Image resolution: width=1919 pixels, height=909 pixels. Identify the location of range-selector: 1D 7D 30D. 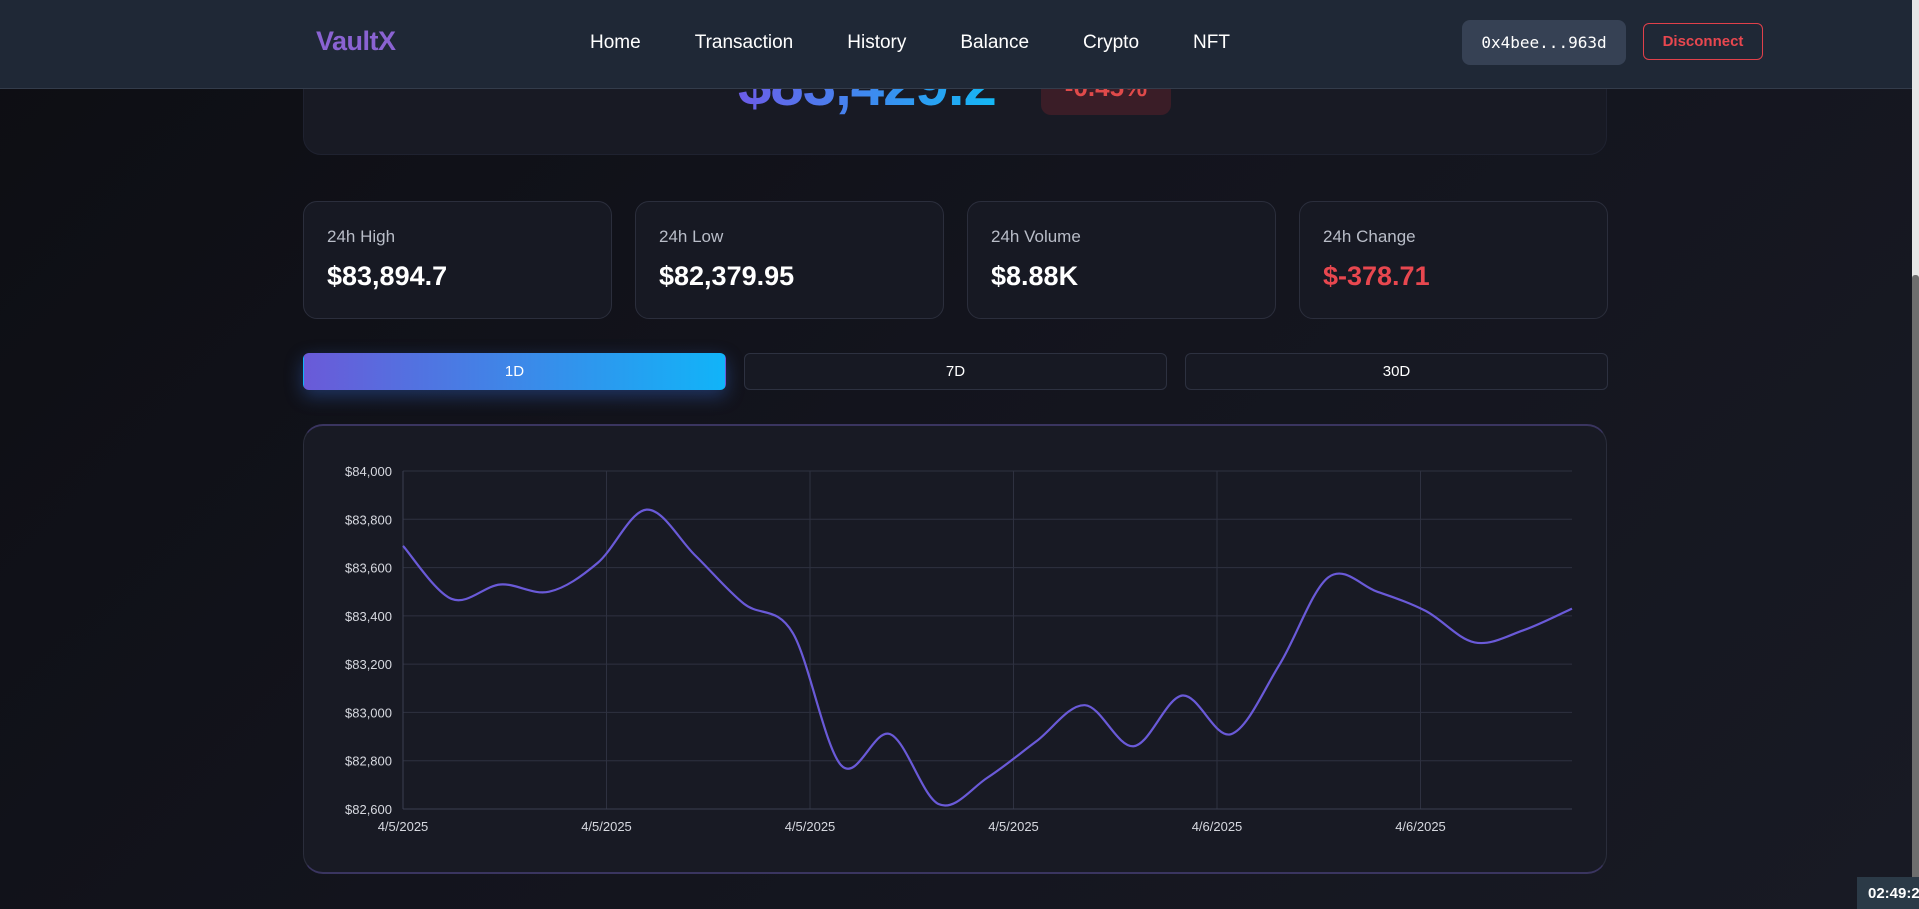
(955, 371).